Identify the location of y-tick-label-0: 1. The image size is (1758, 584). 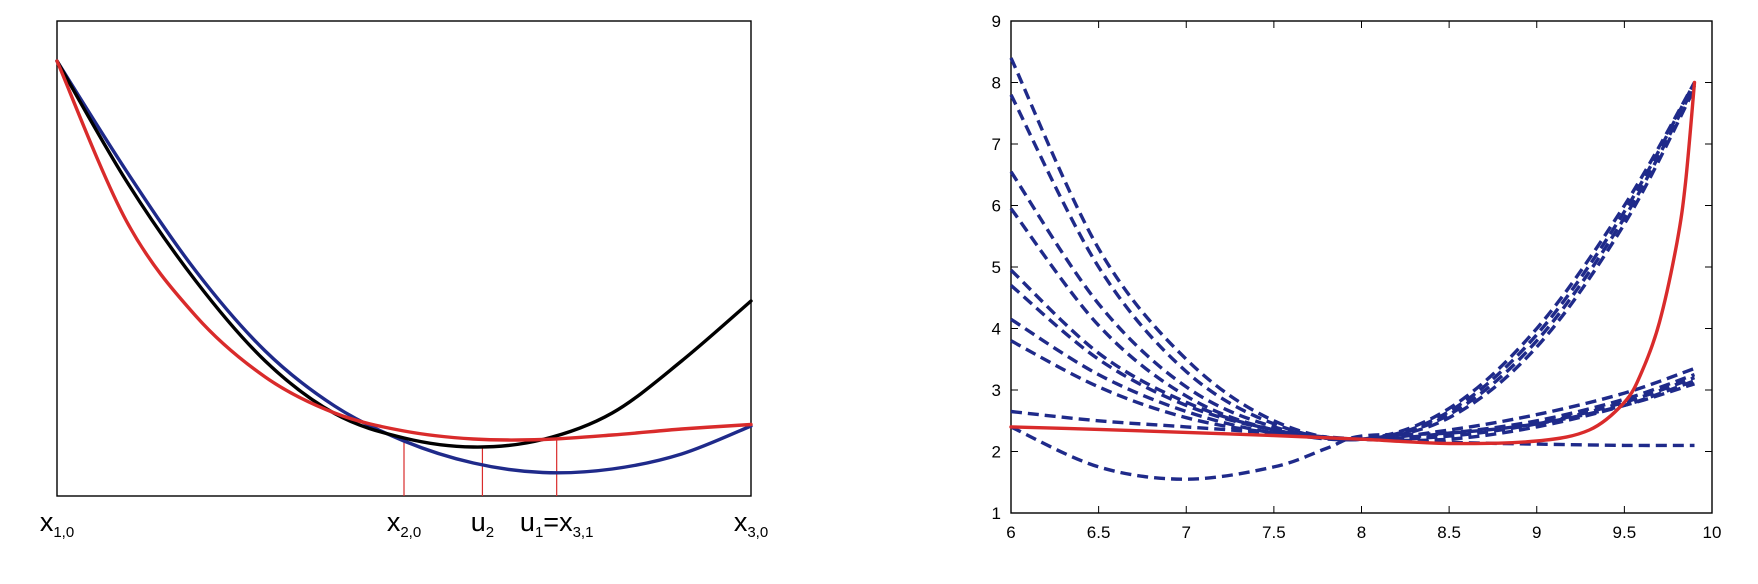
(996, 513).